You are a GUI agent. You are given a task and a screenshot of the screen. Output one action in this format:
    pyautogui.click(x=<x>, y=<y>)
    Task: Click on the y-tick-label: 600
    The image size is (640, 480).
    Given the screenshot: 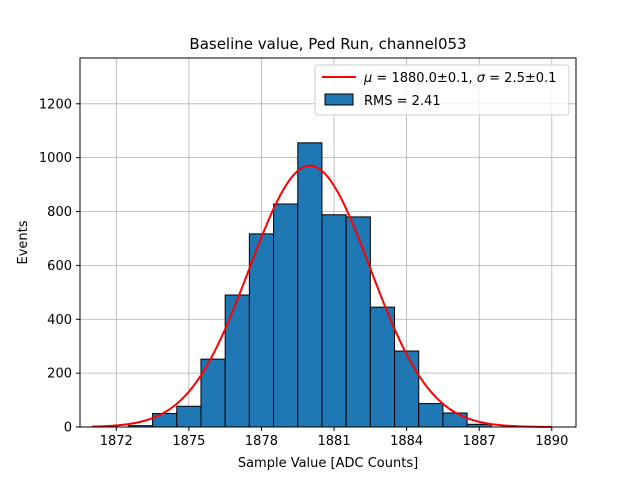 What is the action you would take?
    pyautogui.click(x=59, y=266)
    